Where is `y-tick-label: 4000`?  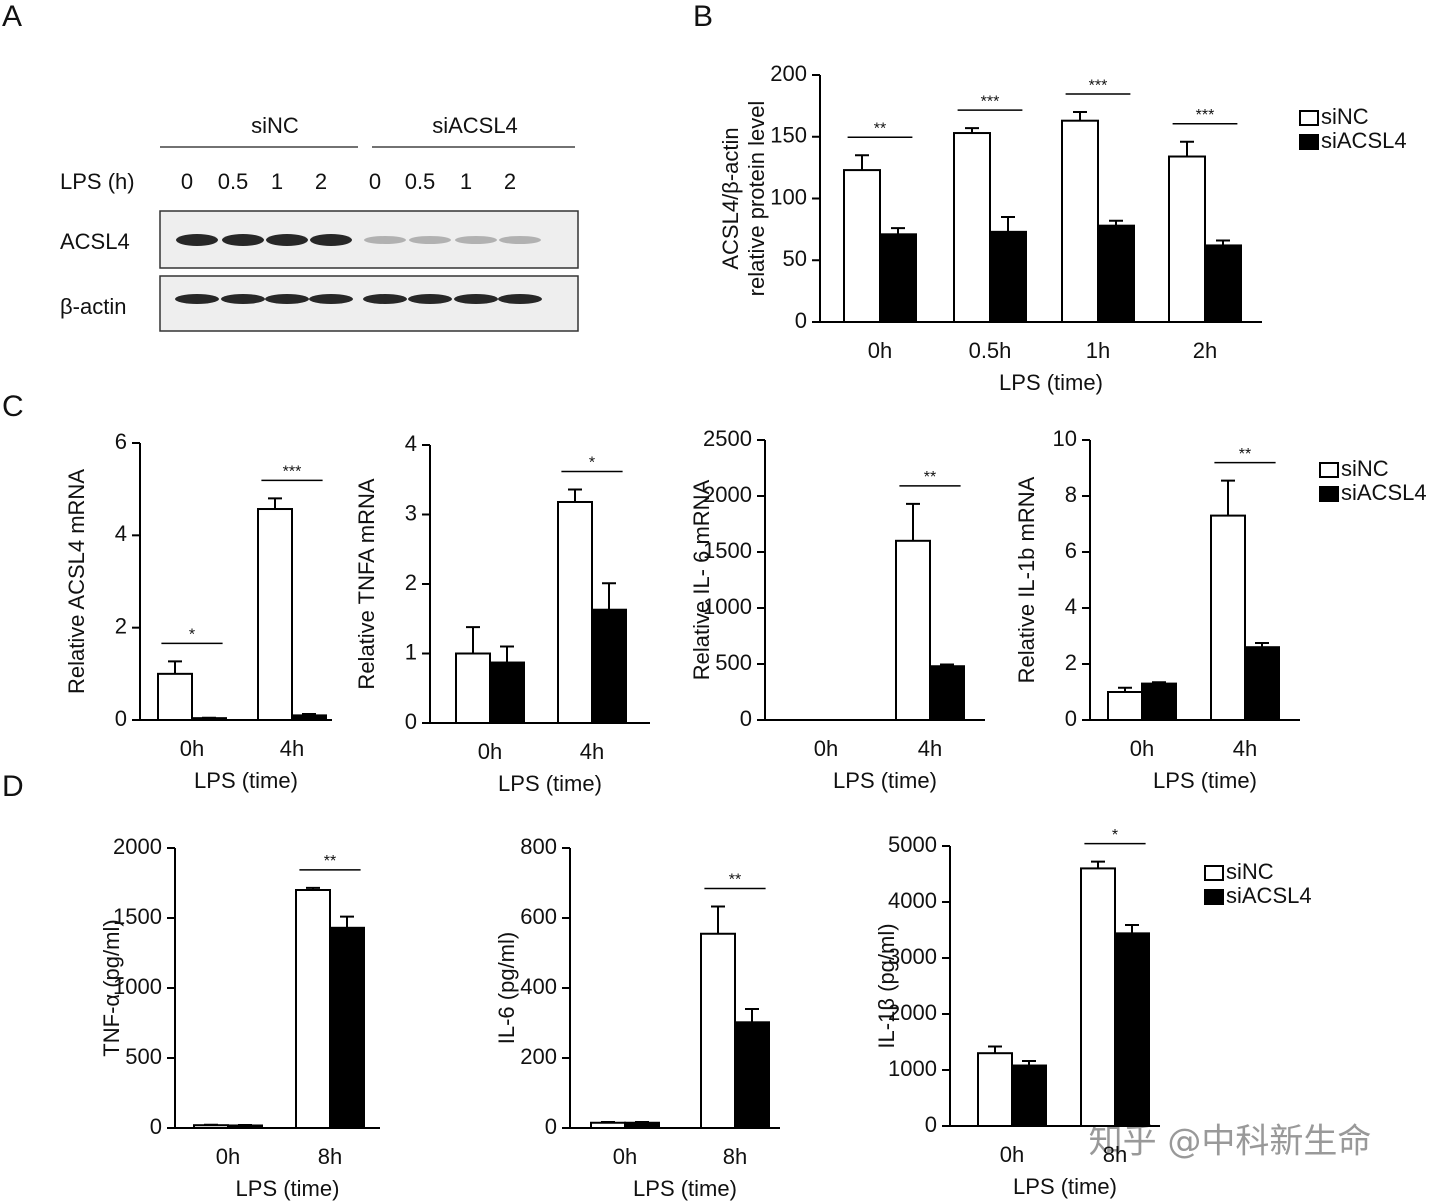
y-tick-label: 4000 is located at coordinates (912, 900).